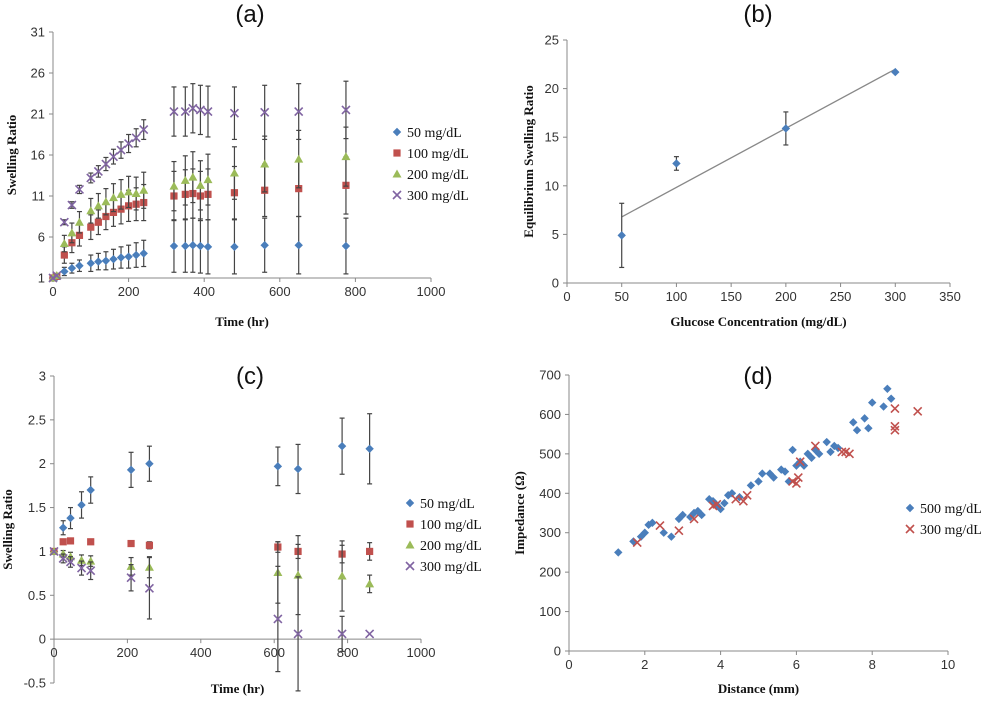  What do you see at coordinates (250, 376) in the screenshot?
I see `panel-label-c: (c)` at bounding box center [250, 376].